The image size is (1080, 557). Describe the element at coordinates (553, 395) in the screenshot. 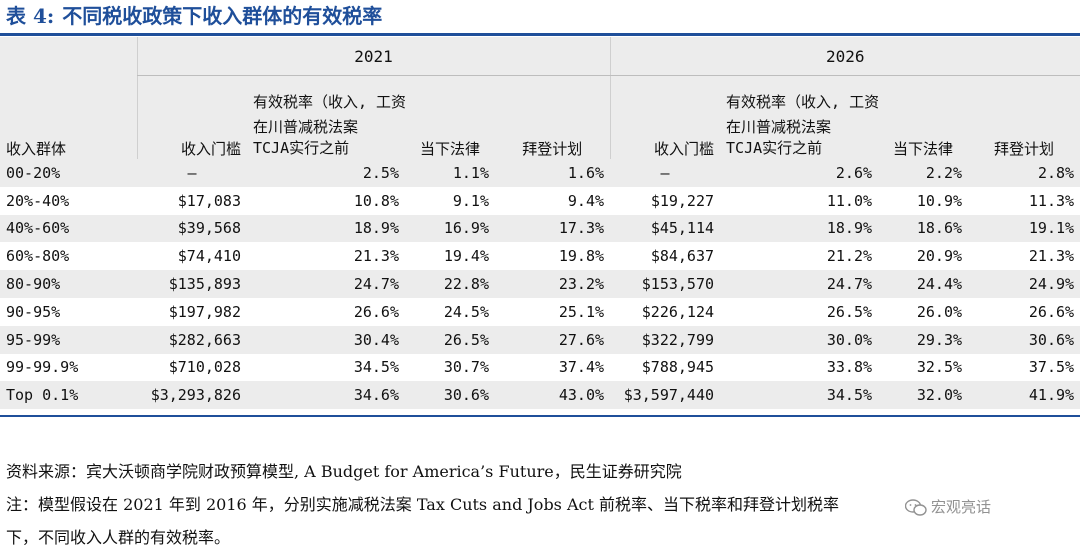

I see `cell-biden-2021: 43.0%` at that location.